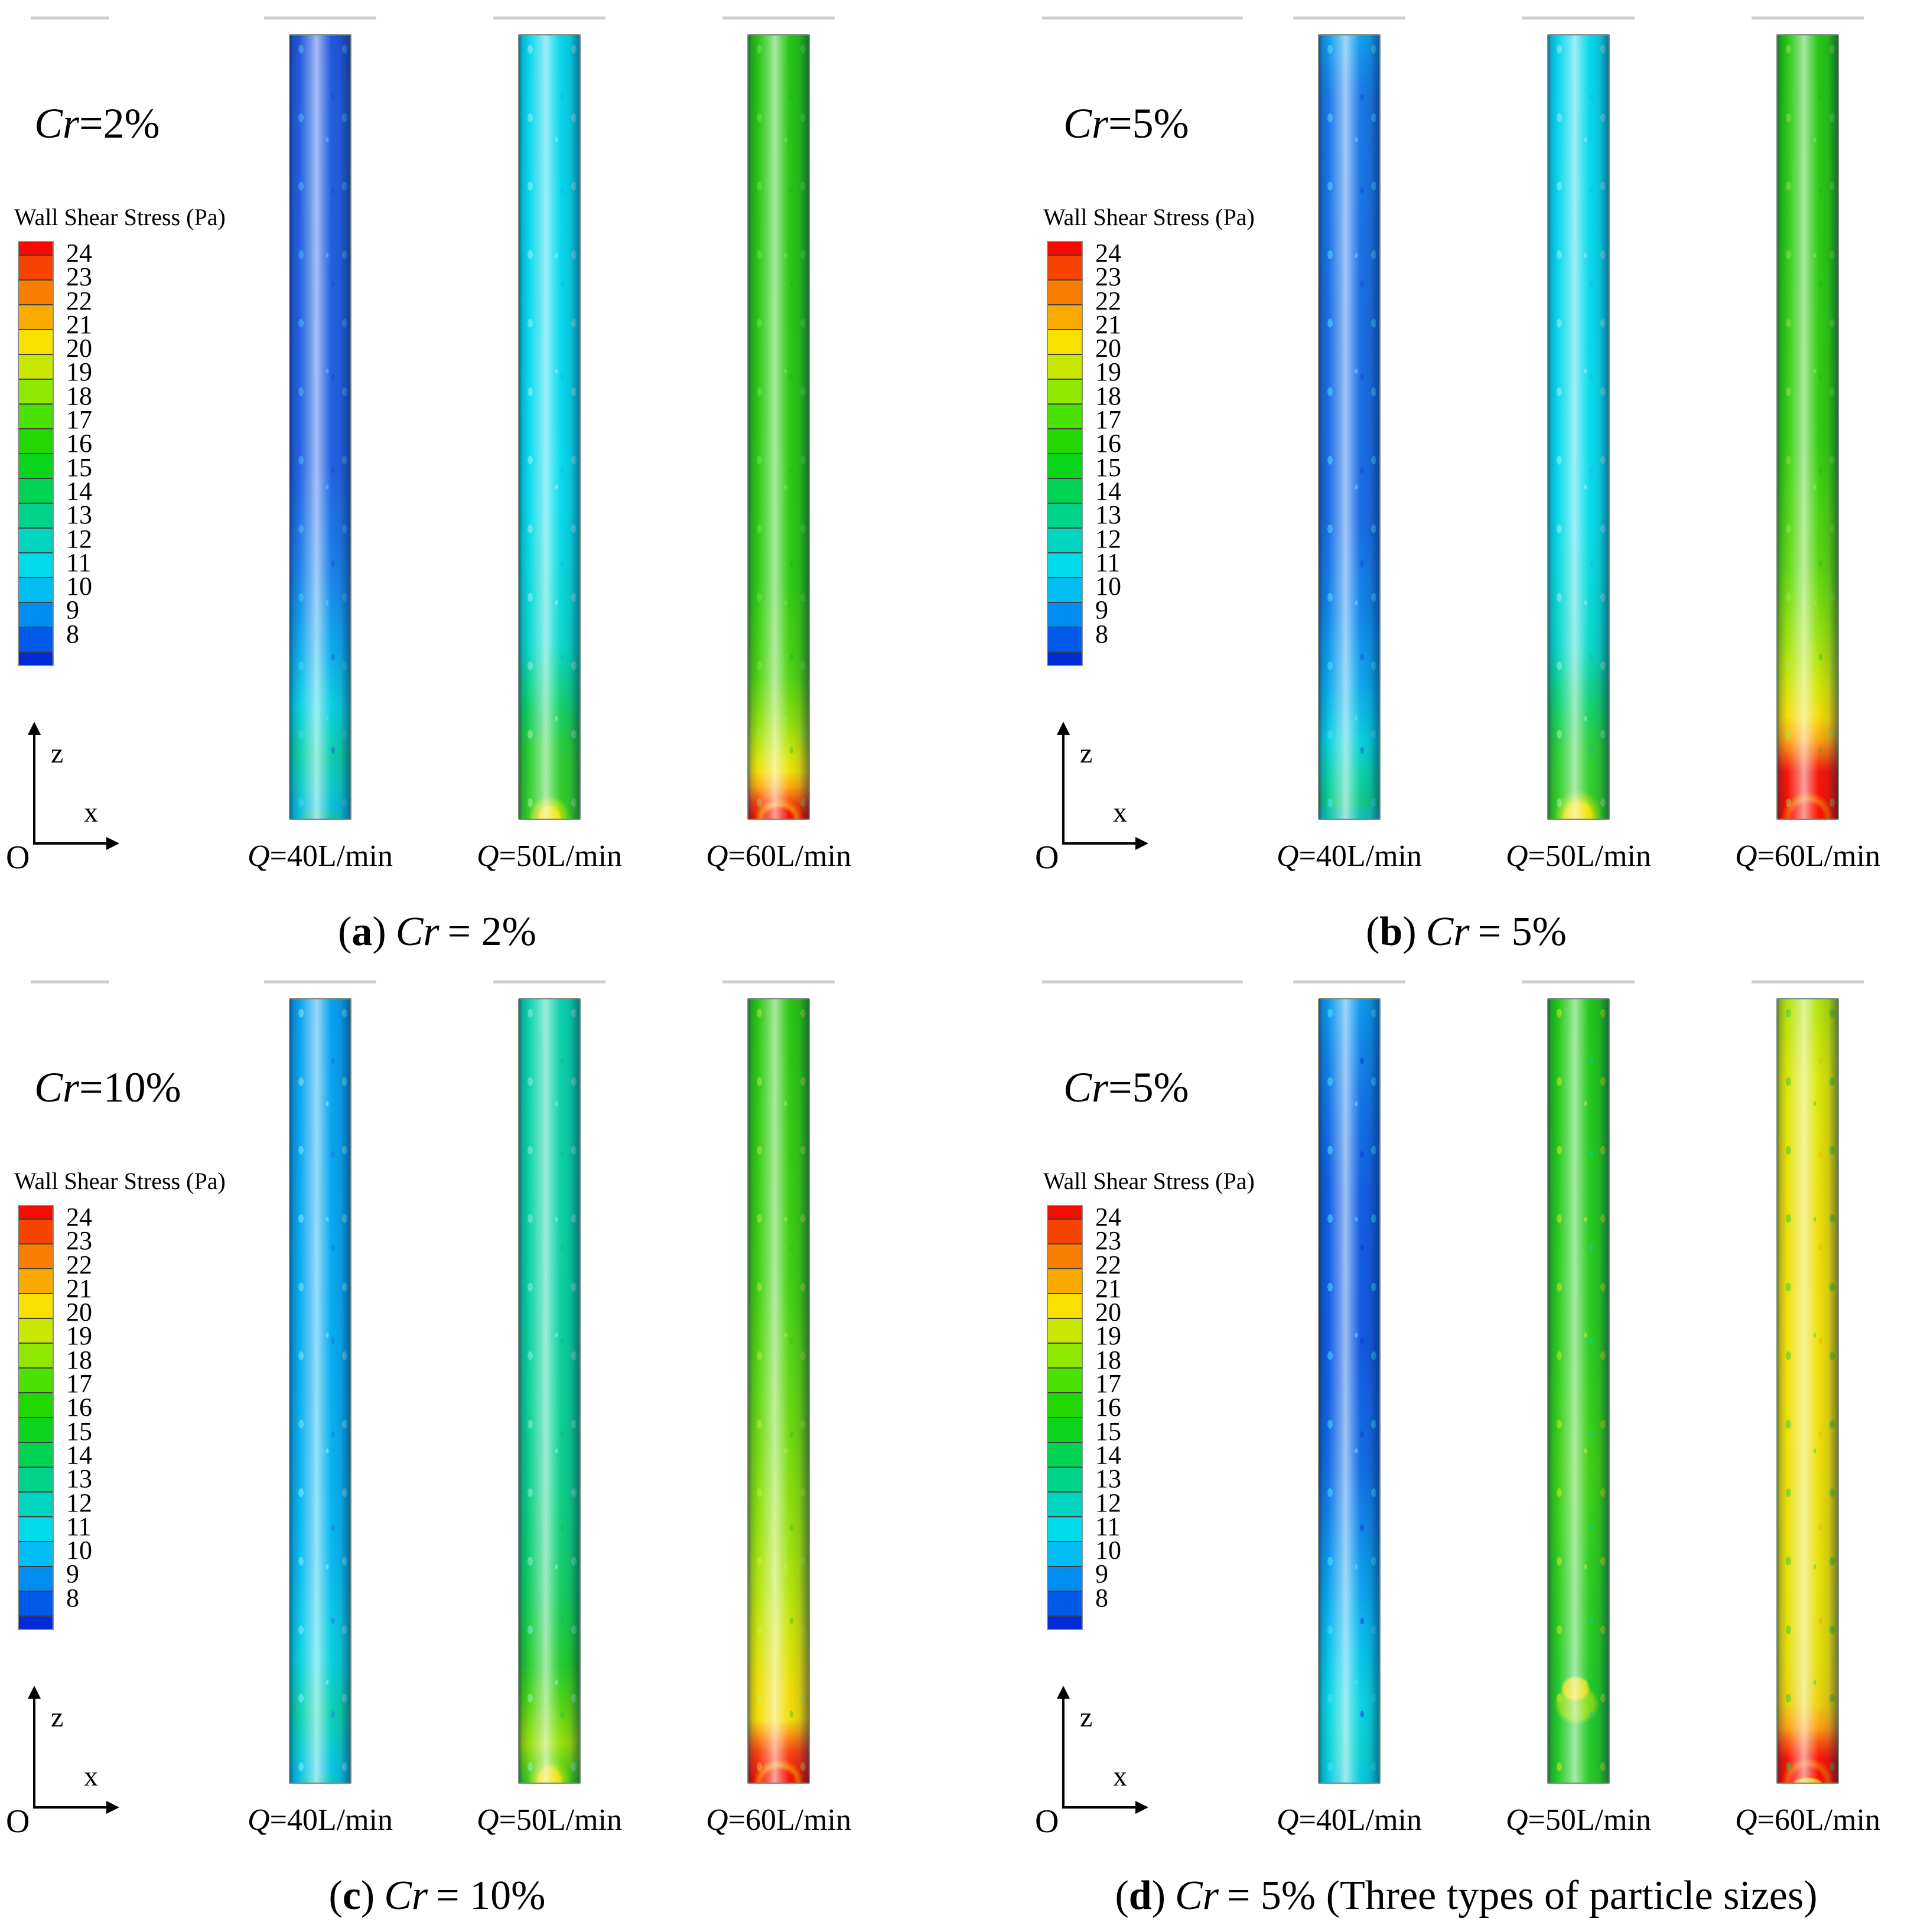 This screenshot has height=1932, width=1914. I want to click on colorbar-tick-label: 23, so click(1108, 277).